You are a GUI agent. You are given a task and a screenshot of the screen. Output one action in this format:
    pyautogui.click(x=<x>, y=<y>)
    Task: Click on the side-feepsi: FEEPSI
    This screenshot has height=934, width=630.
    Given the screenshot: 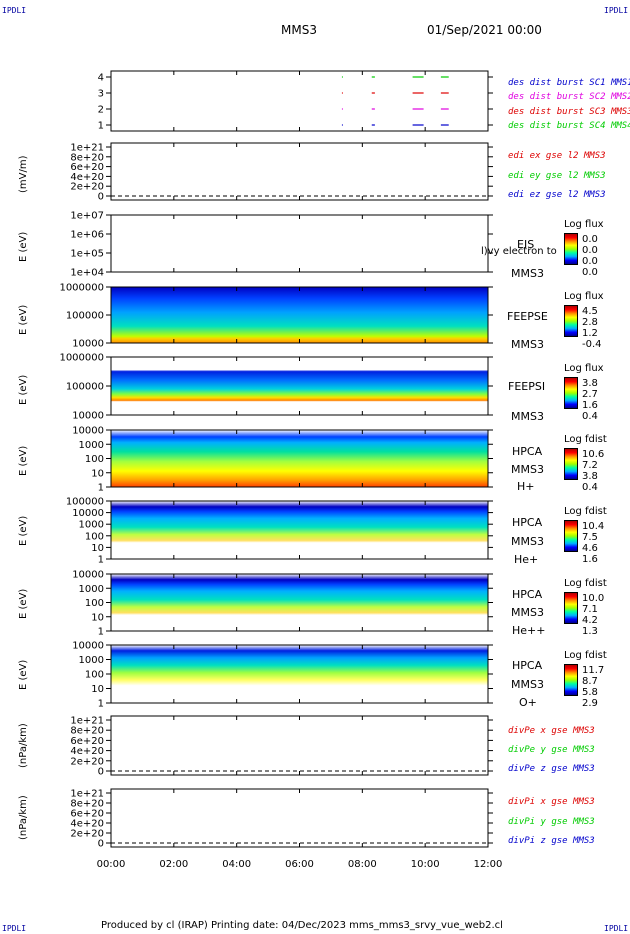 What is the action you would take?
    pyautogui.click(x=527, y=386)
    